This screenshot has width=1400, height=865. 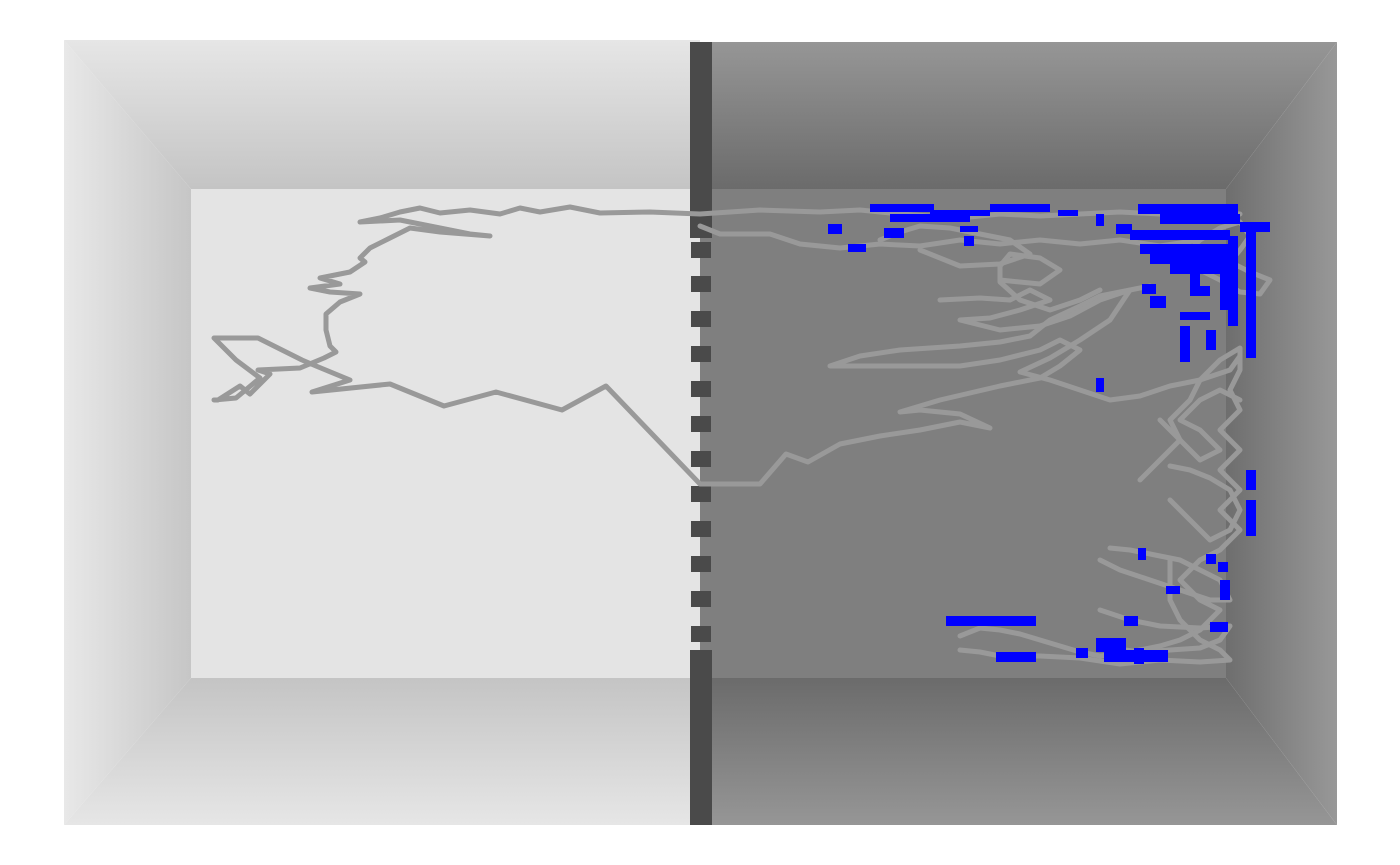 I want to click on light-chamber-top-wall, so click(x=382, y=114).